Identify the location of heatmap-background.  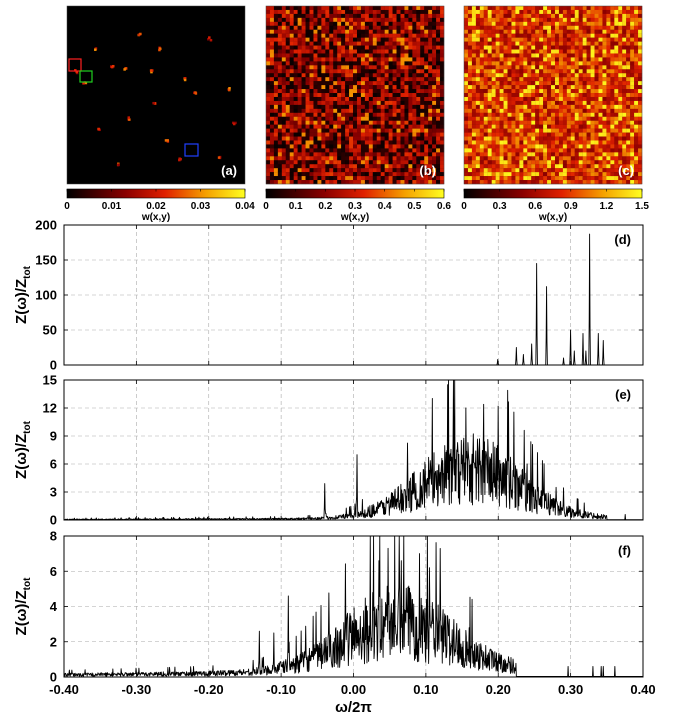
(156, 95).